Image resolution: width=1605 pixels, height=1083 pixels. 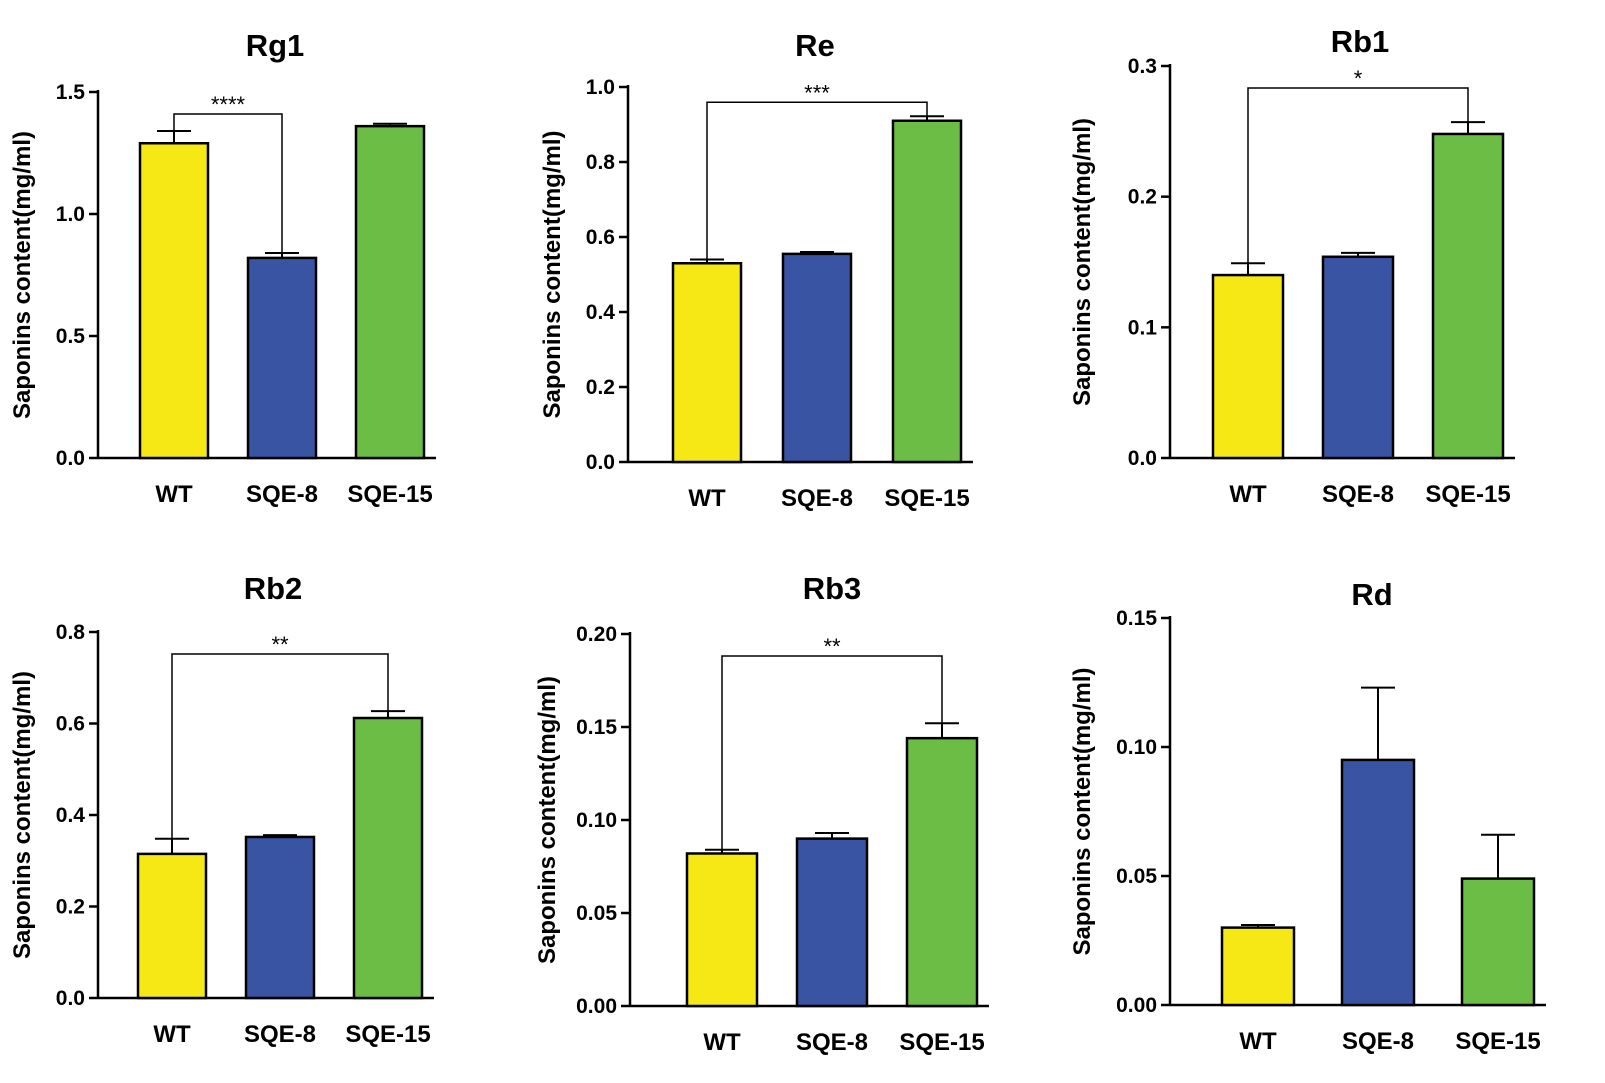 What do you see at coordinates (1358, 78) in the screenshot?
I see `significance-label: *` at bounding box center [1358, 78].